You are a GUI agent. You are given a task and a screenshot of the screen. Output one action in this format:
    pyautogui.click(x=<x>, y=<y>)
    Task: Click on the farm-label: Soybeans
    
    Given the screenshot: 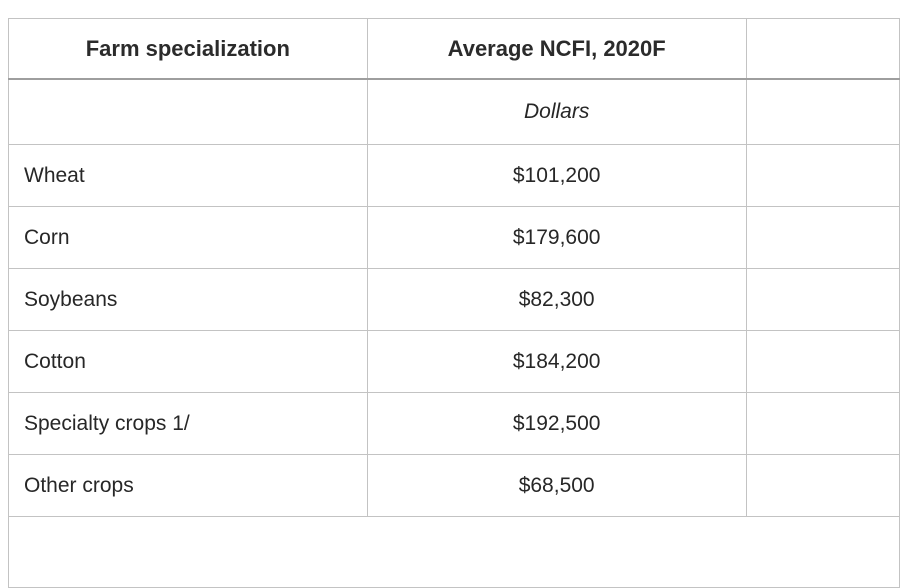 What is the action you would take?
    pyautogui.click(x=188, y=299)
    